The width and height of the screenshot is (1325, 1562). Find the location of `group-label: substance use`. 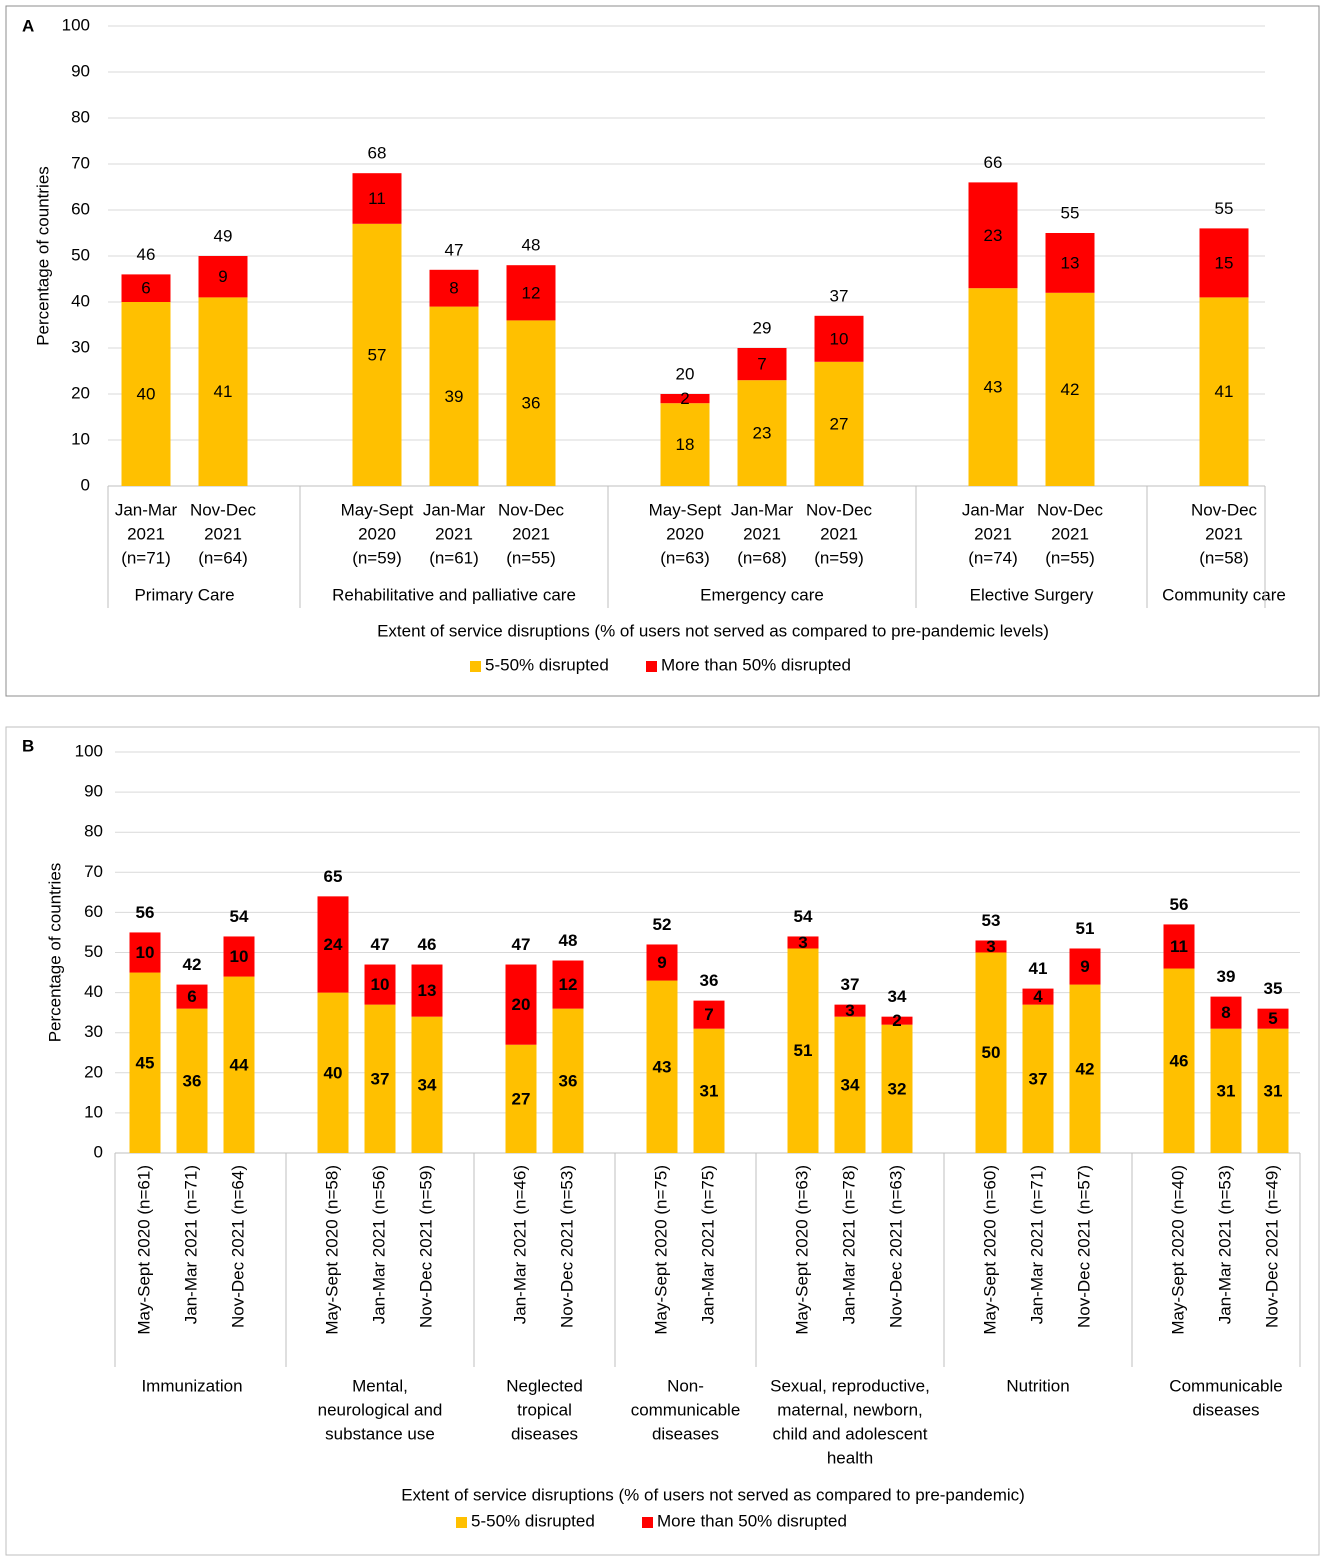

group-label: substance use is located at coordinates (380, 1433).